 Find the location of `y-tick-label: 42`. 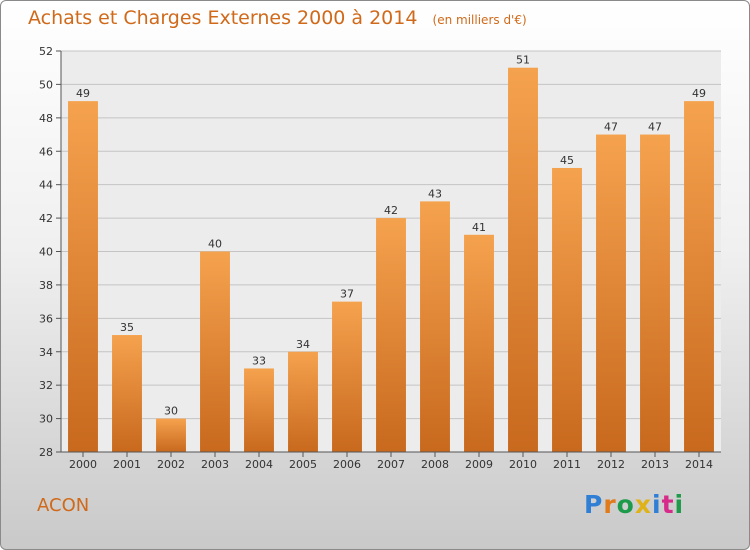

y-tick-label: 42 is located at coordinates (46, 218).